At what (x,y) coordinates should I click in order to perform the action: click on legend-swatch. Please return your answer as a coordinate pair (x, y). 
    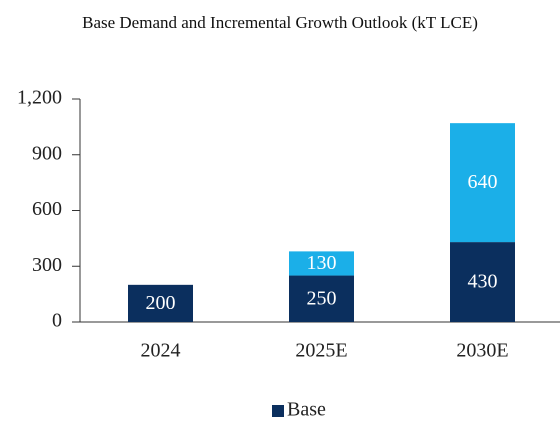
    Looking at the image, I should click on (278, 411).